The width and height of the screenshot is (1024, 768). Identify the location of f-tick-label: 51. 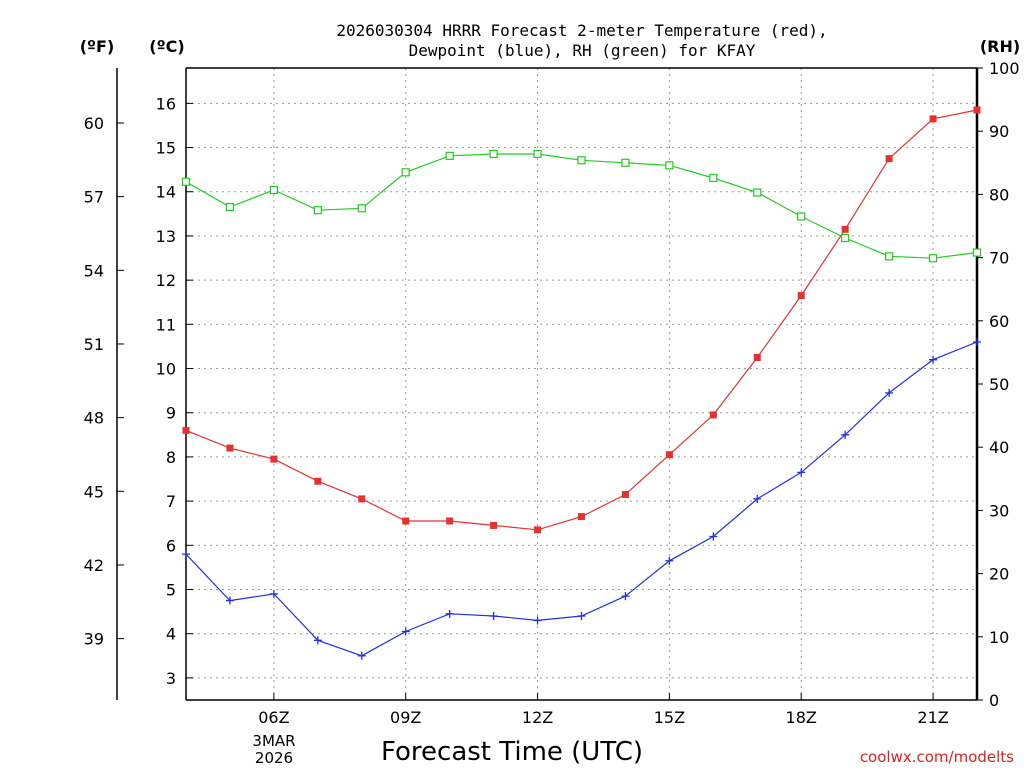
(94, 344).